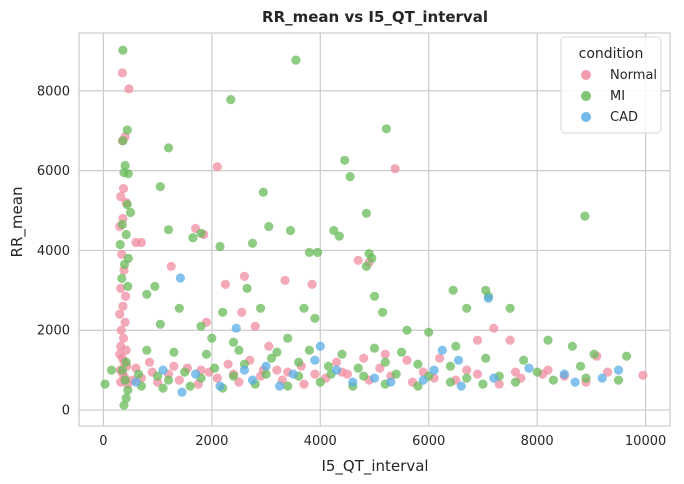 The height and width of the screenshot is (484, 684). I want to click on x-tick-label: 4000, so click(320, 441).